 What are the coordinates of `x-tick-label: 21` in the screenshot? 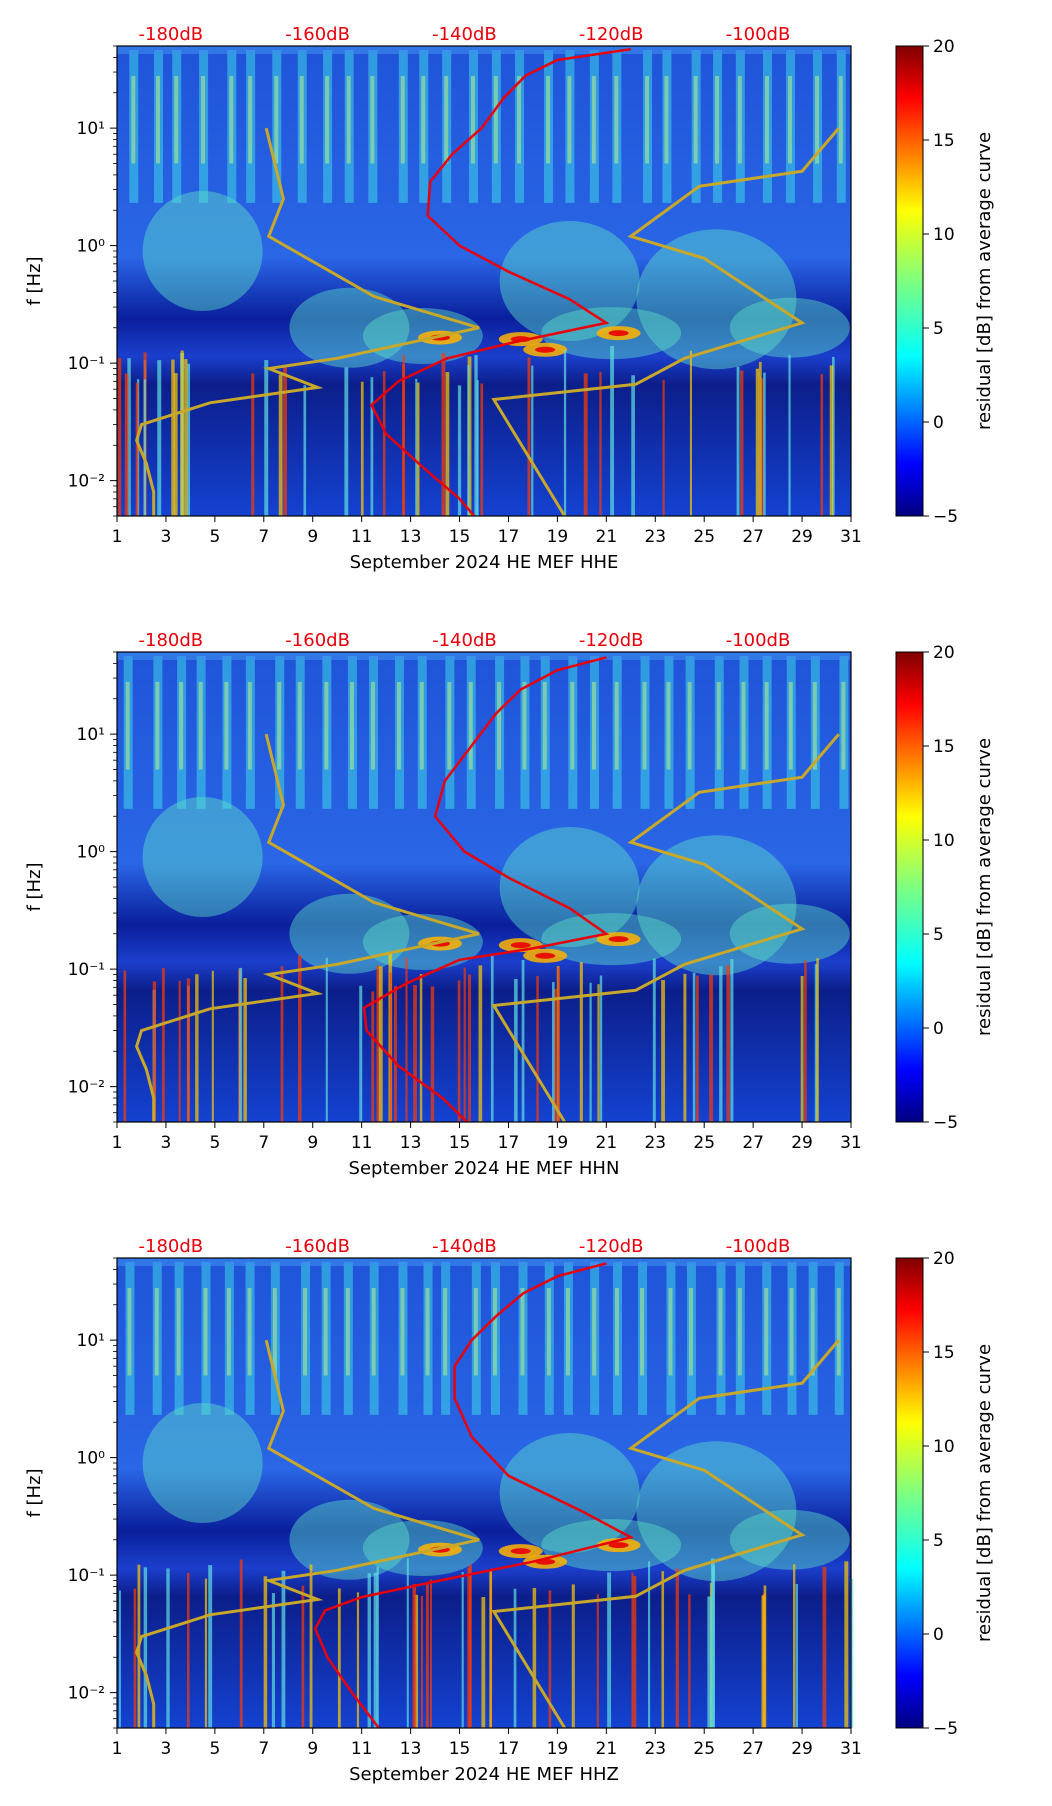 It's located at (607, 1143).